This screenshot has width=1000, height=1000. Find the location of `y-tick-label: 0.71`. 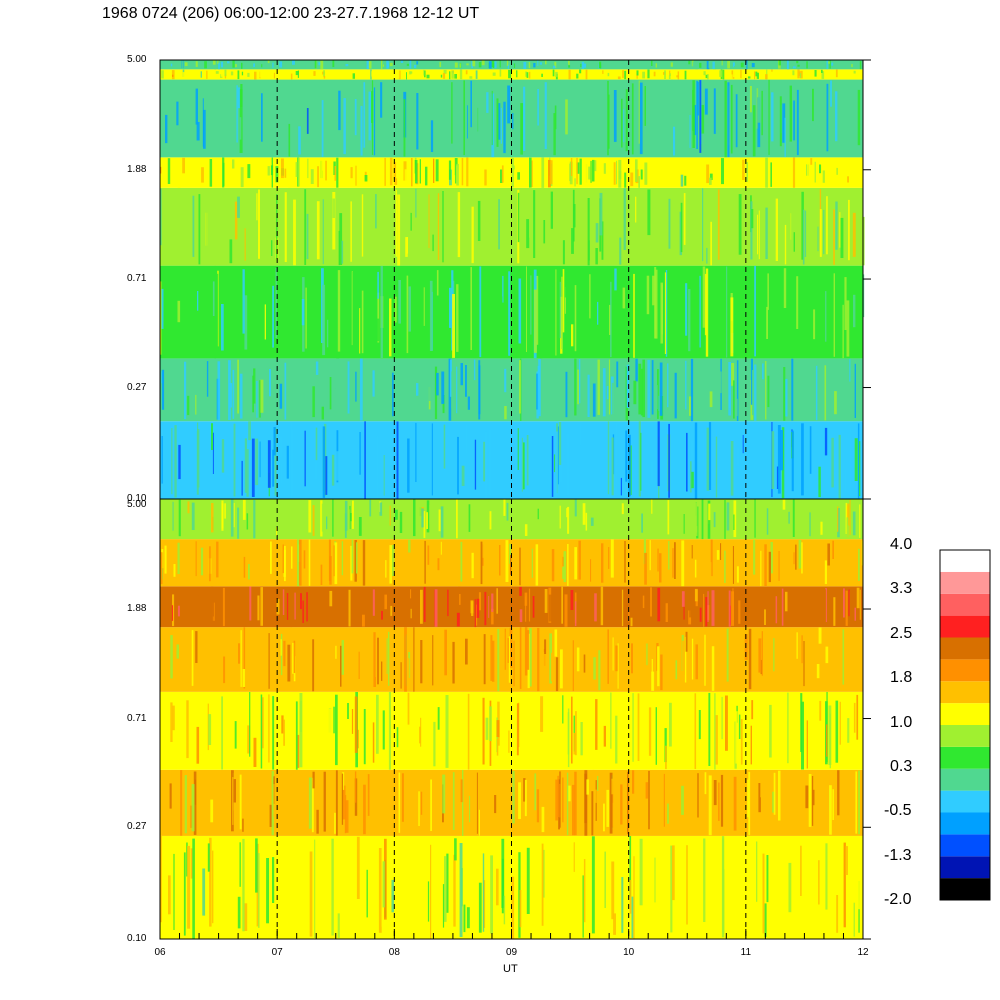

y-tick-label: 0.71 is located at coordinates (137, 718).